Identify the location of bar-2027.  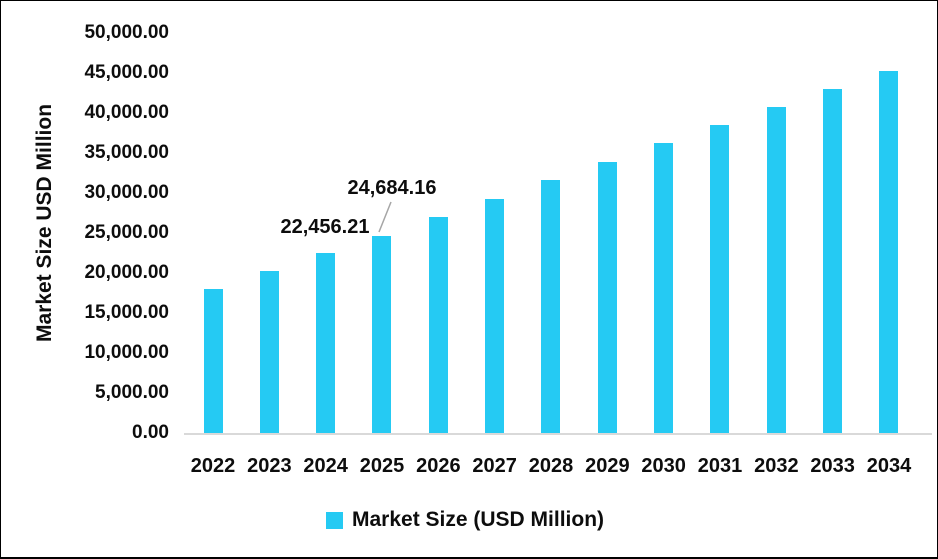
(495, 315).